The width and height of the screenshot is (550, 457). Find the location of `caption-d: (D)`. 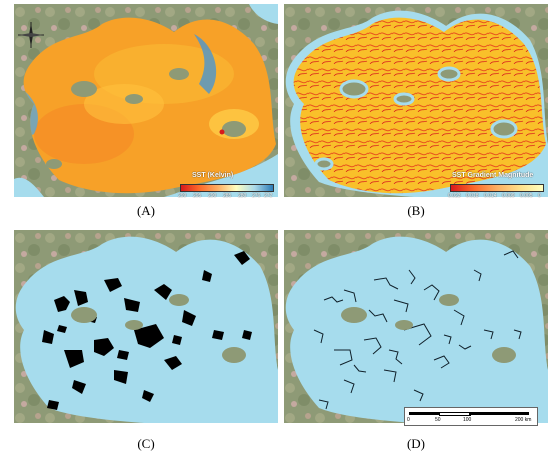

caption-d: (D) is located at coordinates (416, 443).